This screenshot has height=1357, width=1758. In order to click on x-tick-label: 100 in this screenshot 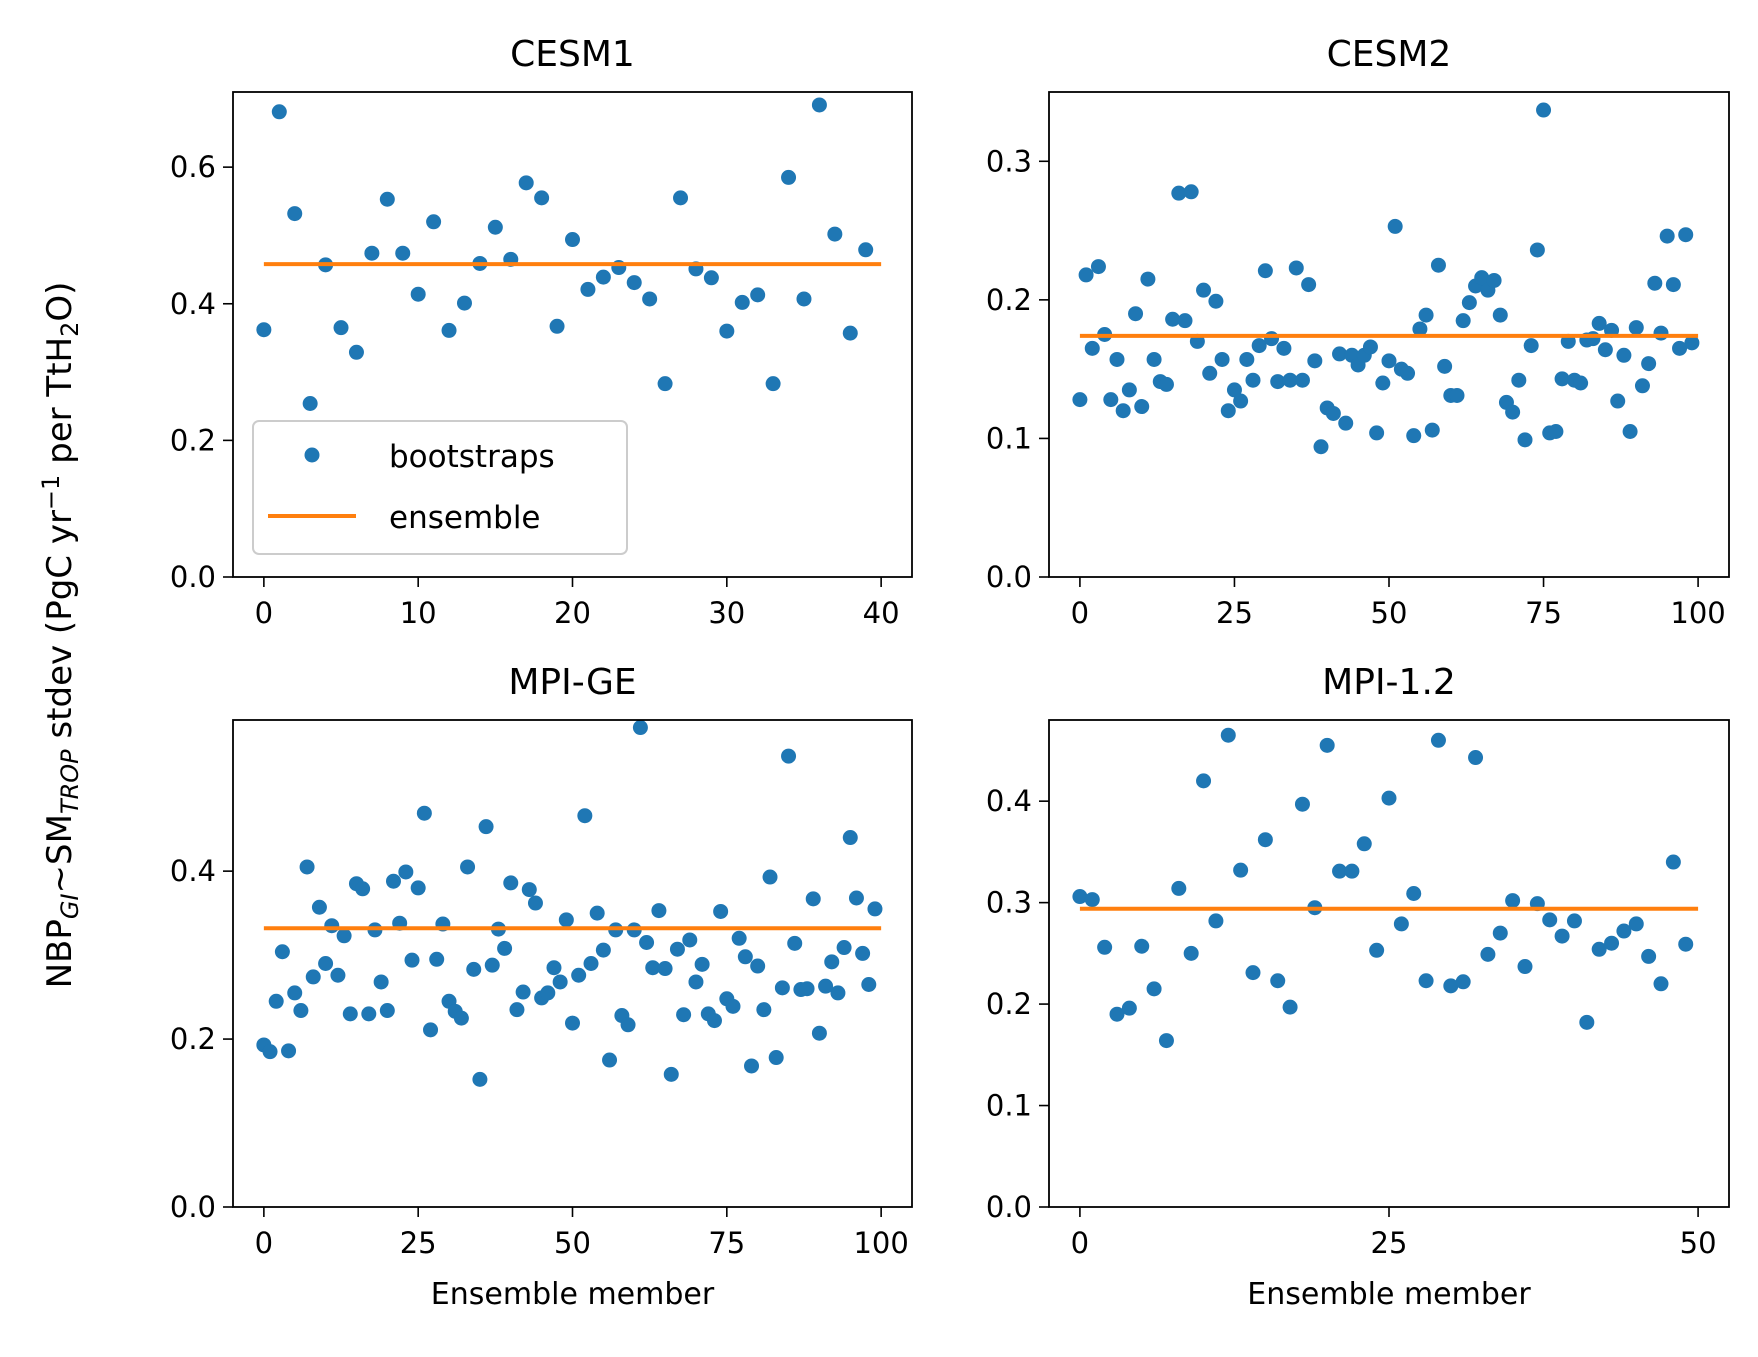, I will do `click(880, 1243)`.